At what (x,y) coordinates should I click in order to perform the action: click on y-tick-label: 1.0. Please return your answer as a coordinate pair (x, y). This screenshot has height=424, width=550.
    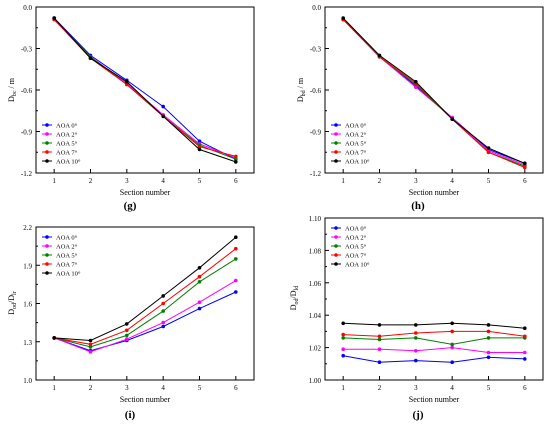
    Looking at the image, I should click on (27, 381).